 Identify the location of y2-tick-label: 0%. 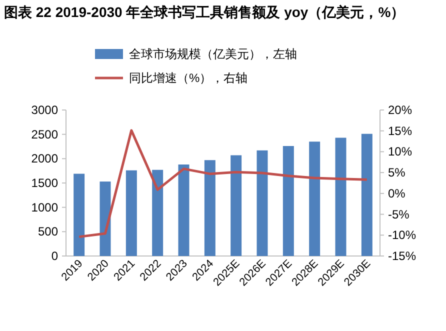
(397, 193).